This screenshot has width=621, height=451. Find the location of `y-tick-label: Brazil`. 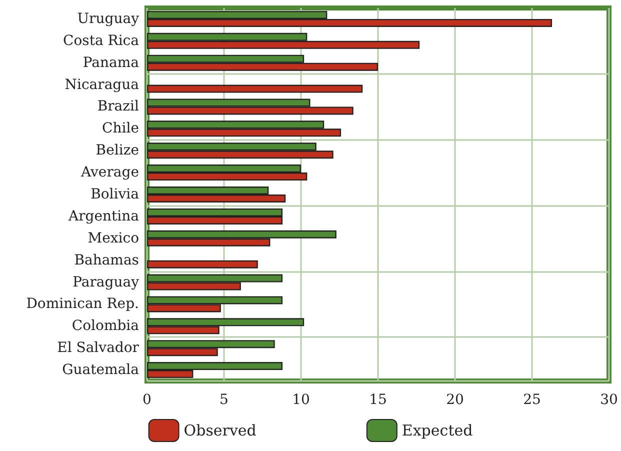

y-tick-label: Brazil is located at coordinates (118, 106).